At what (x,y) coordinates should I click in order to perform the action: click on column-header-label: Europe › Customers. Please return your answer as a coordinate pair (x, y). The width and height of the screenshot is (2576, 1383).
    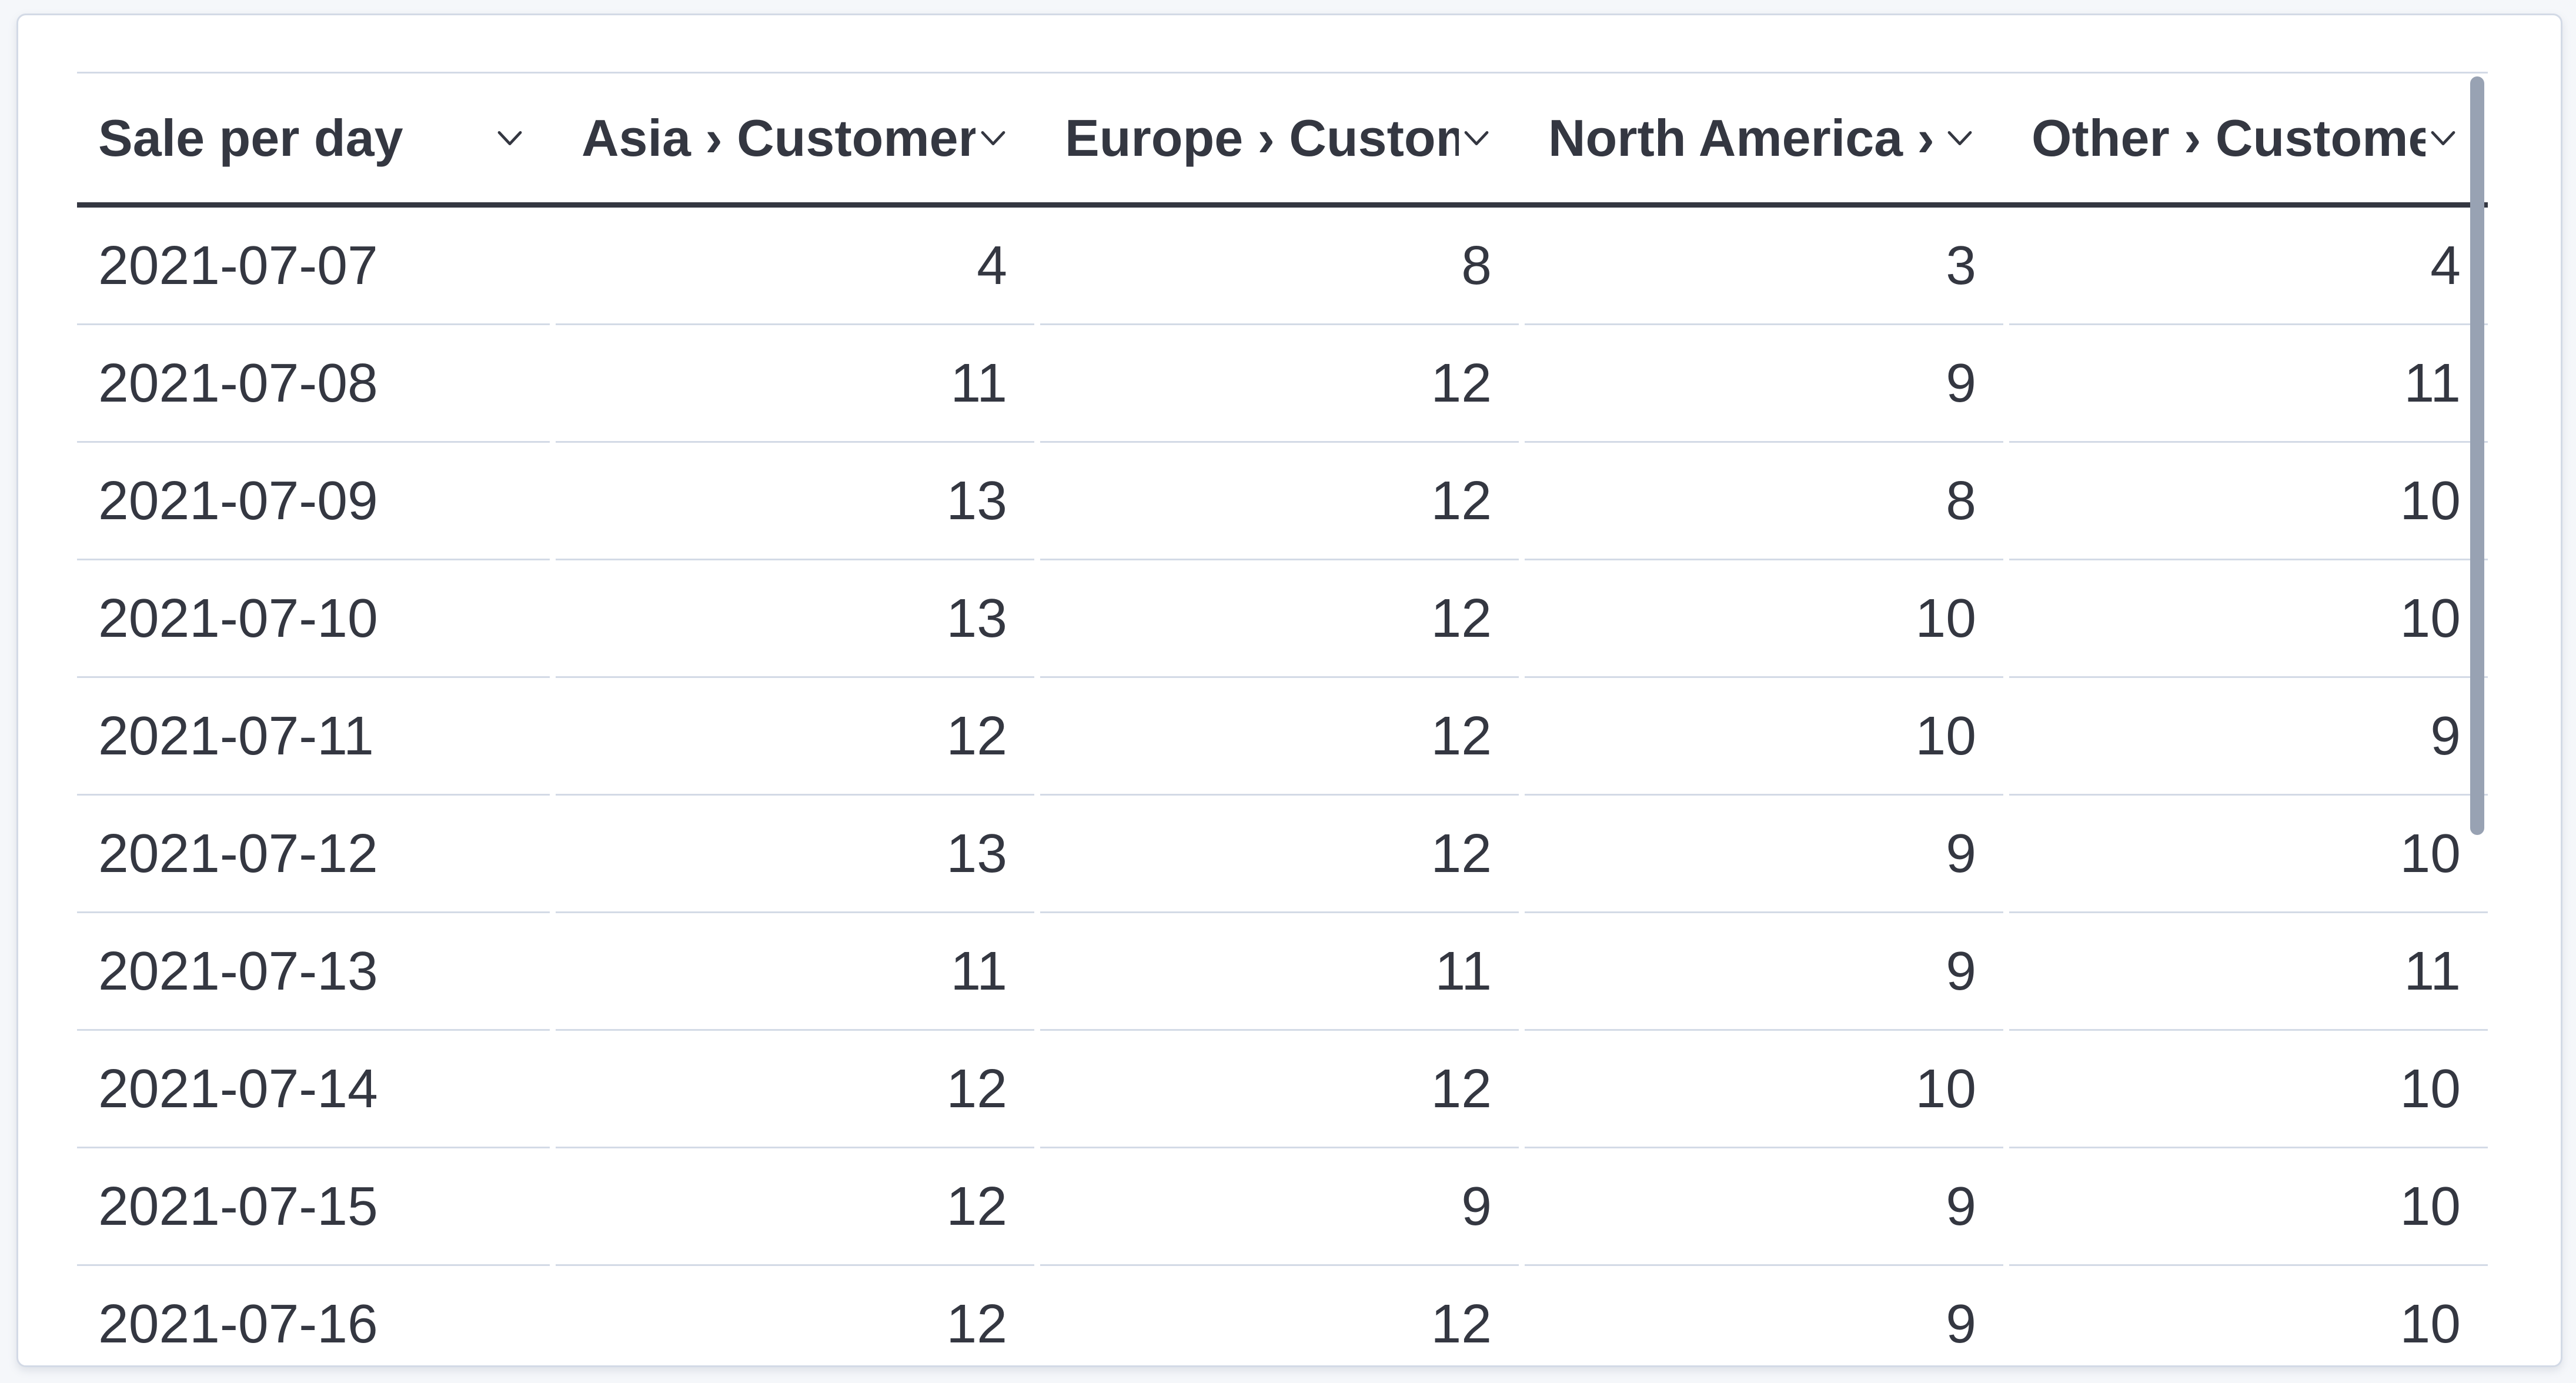
    Looking at the image, I should click on (1262, 137).